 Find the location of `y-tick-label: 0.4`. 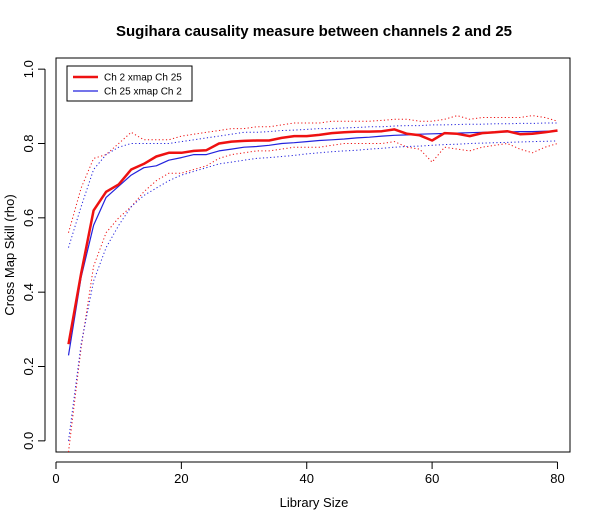

y-tick-label: 0.4 is located at coordinates (28, 292).